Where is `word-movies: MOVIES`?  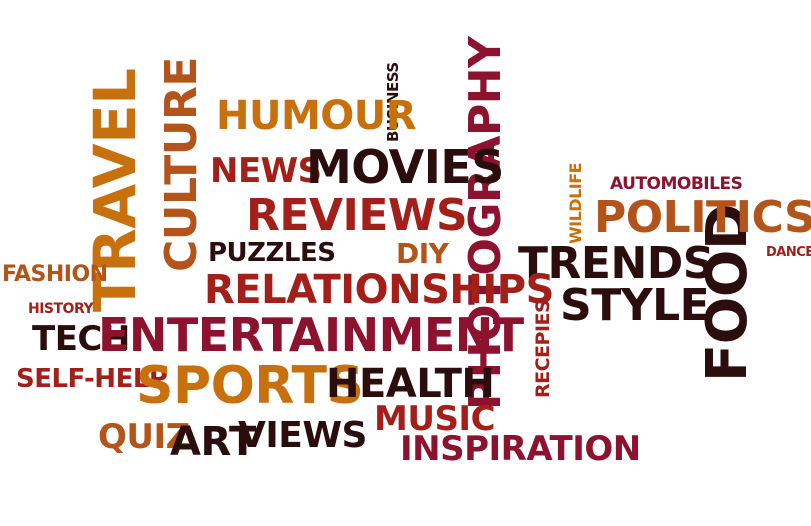 word-movies: MOVIES is located at coordinates (405, 167).